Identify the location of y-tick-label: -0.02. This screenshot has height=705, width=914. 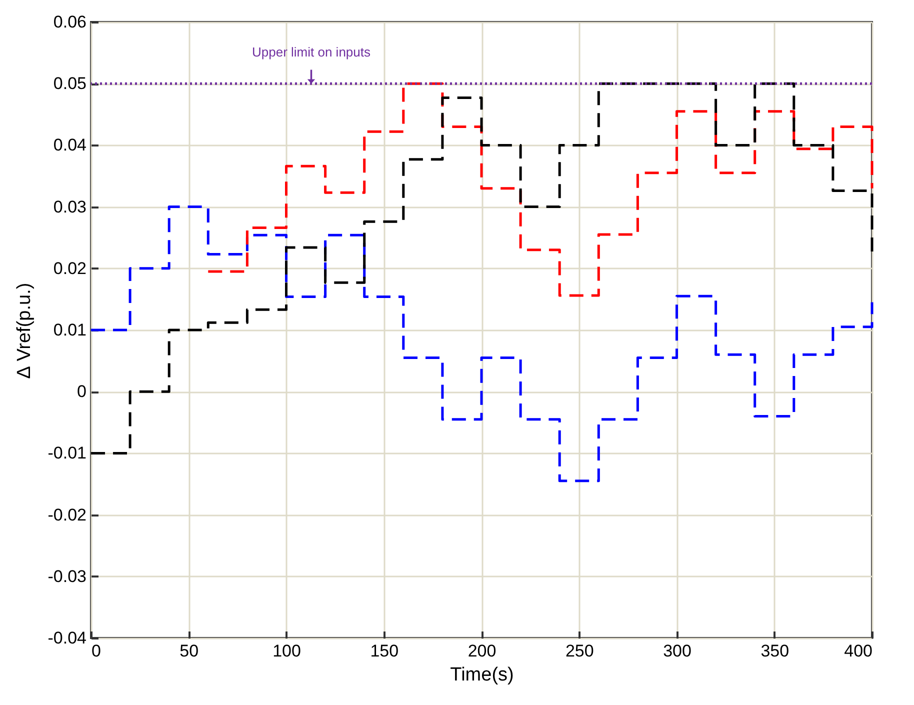
(67, 514).